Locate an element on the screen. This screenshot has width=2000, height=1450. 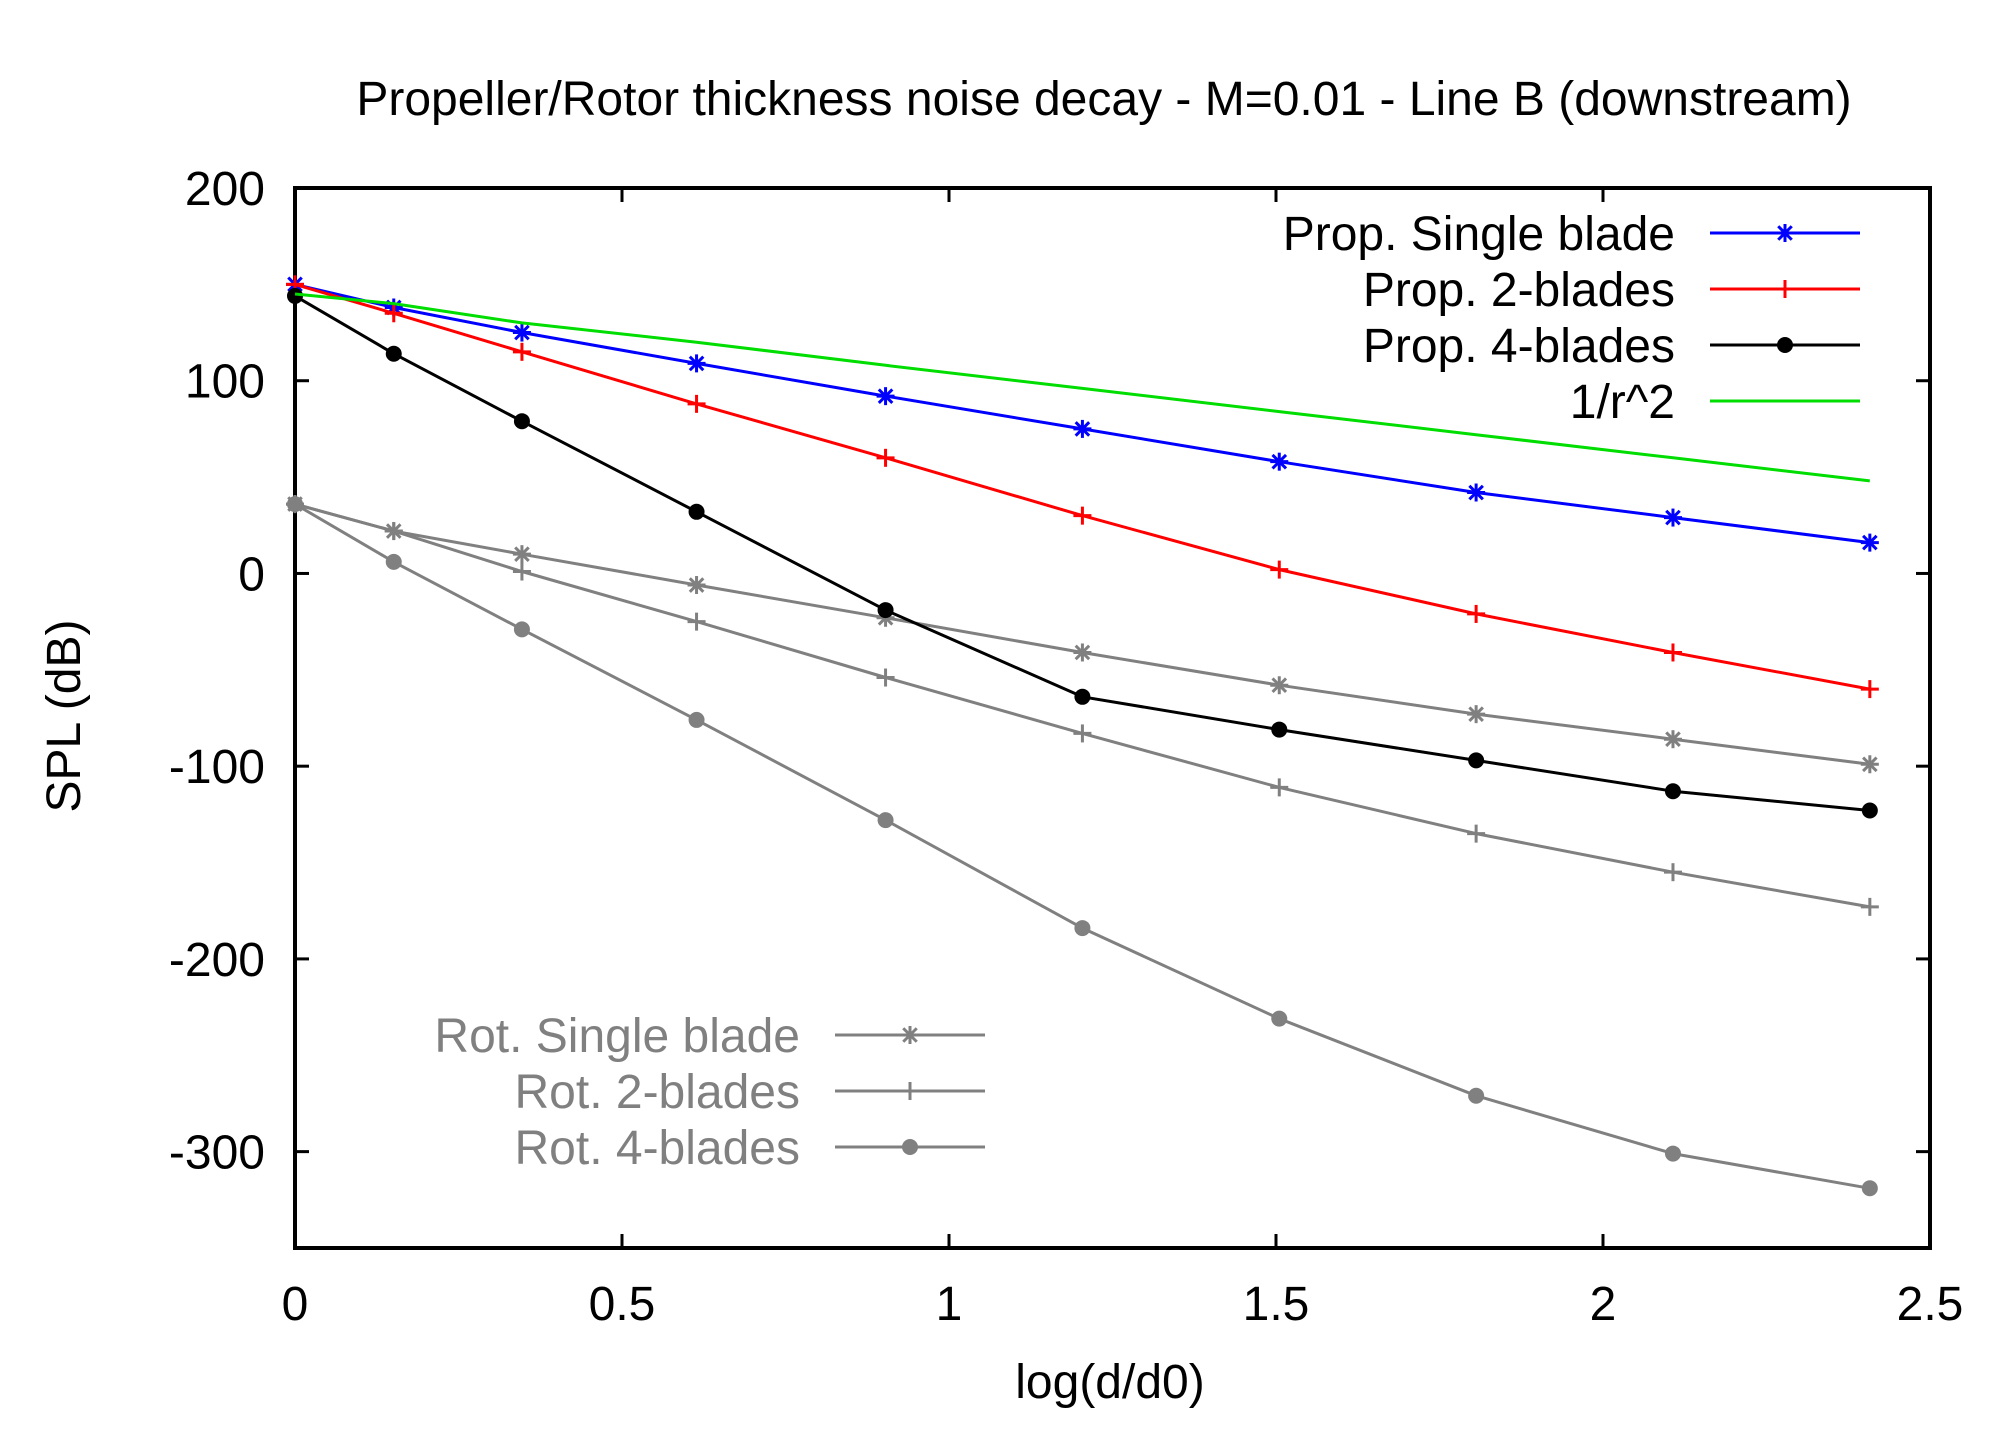
y-tick-label: -200 is located at coordinates (217, 960).